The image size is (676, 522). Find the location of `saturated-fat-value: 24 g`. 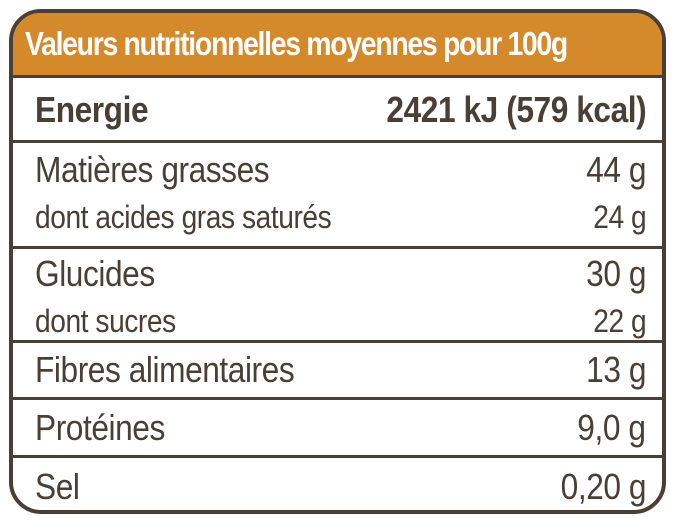

saturated-fat-value: 24 g is located at coordinates (619, 216).